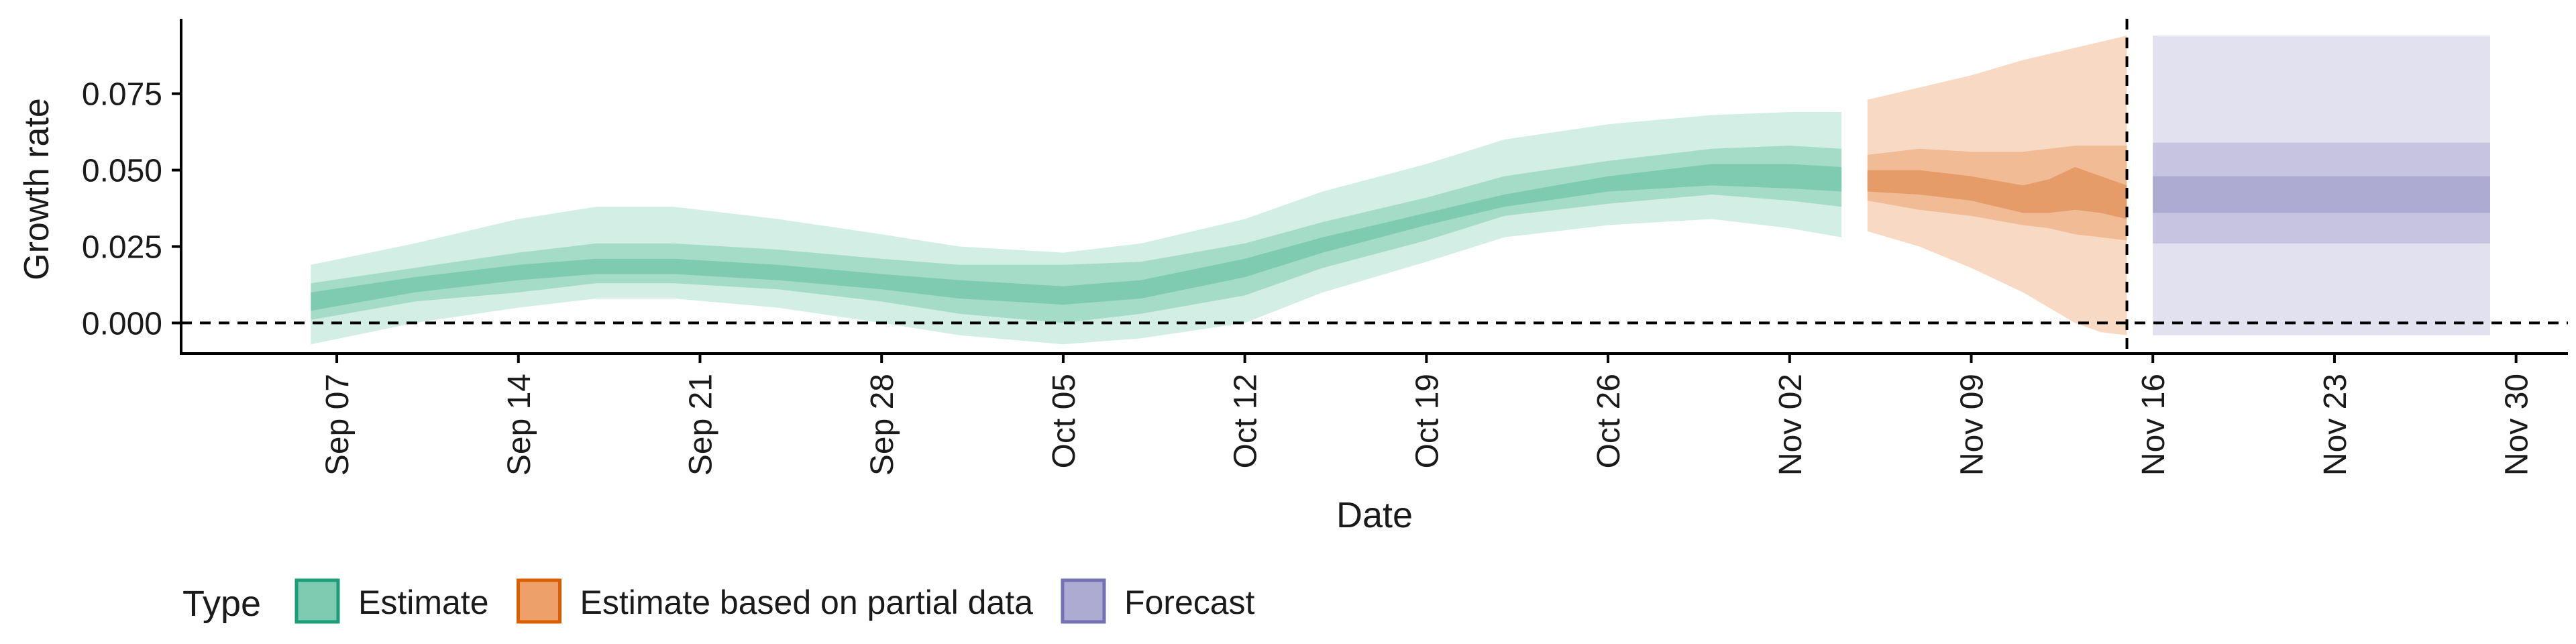 The image size is (2576, 644). Describe the element at coordinates (122, 171) in the screenshot. I see `y-tick-label: 0.050` at that location.